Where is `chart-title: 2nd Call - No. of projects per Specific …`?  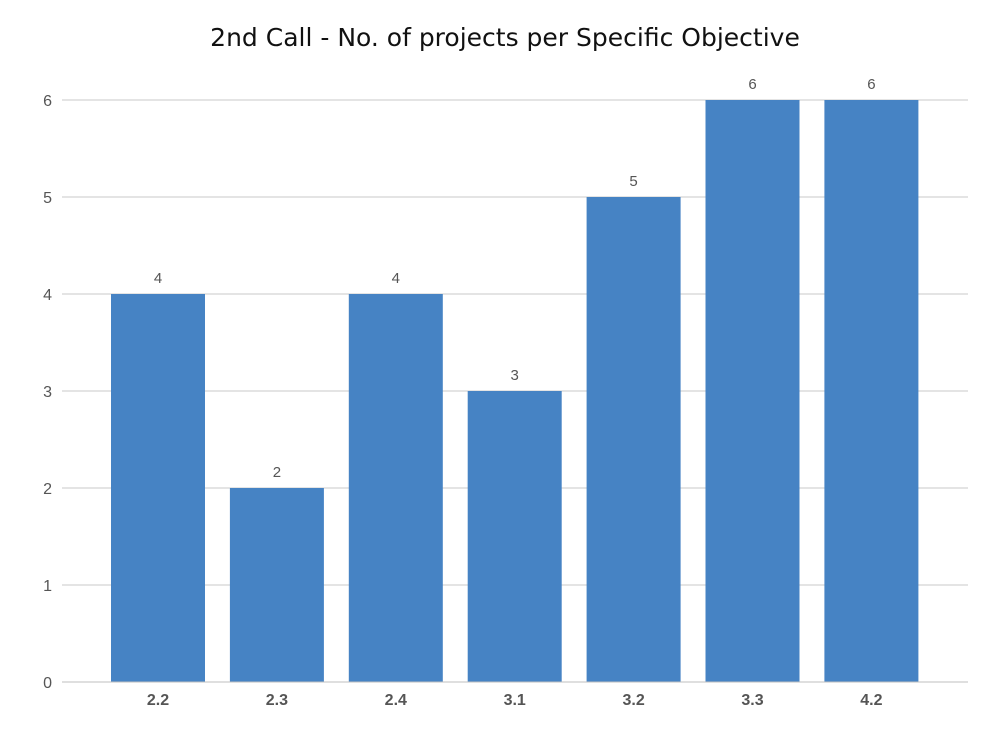 chart-title: 2nd Call - No. of projects per Specific … is located at coordinates (505, 37).